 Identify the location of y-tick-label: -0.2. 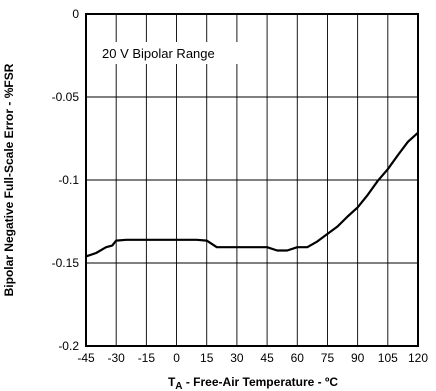
(68, 346).